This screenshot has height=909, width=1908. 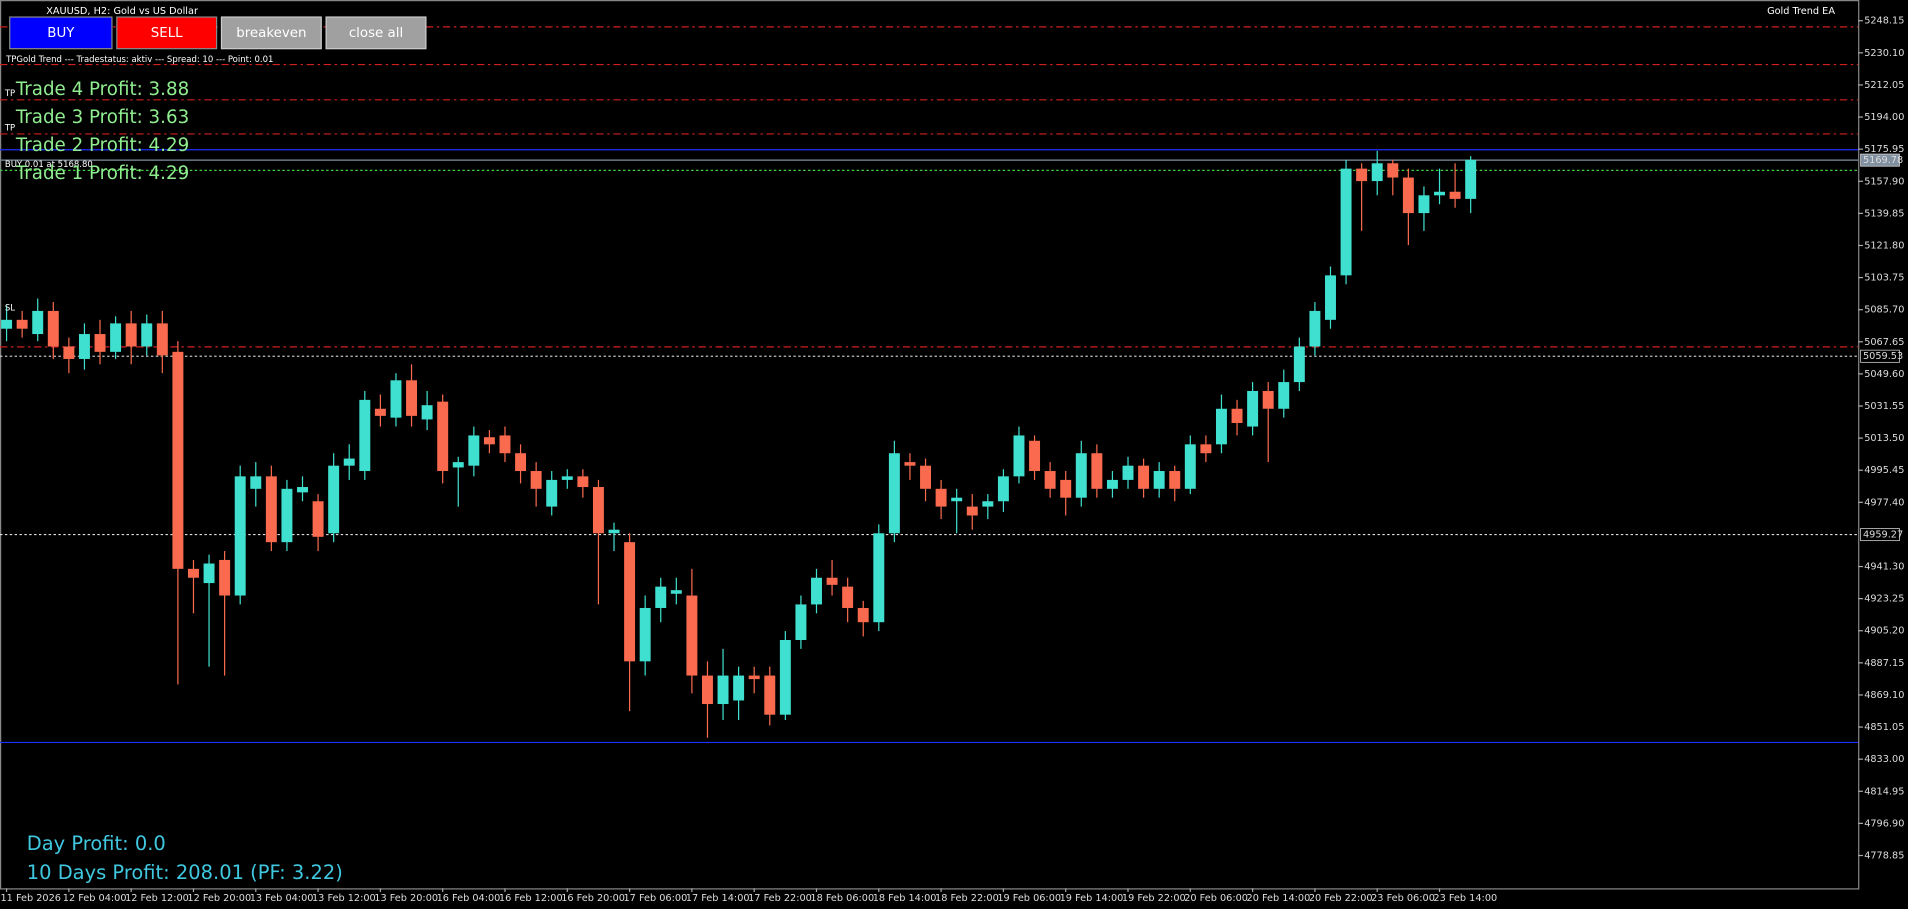 I want to click on x-tick-label: 16 Feb 20:00, so click(x=593, y=898).